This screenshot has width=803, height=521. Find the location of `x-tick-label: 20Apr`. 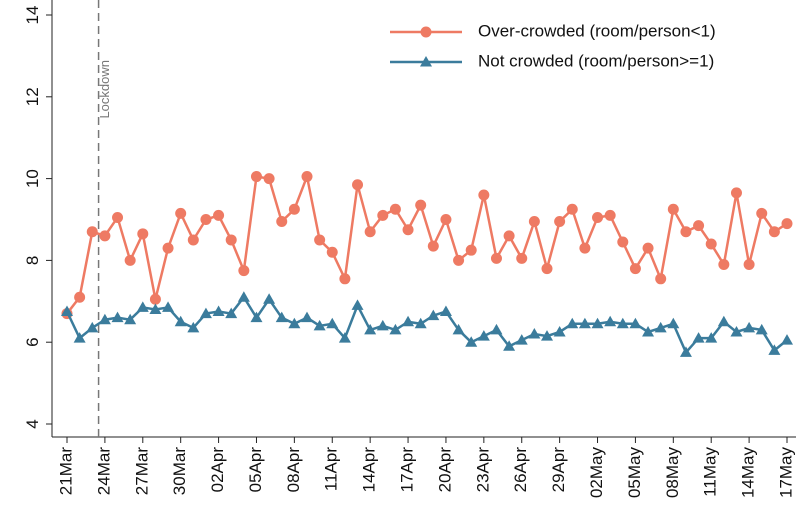

x-tick-label: 20Apr is located at coordinates (444, 470).